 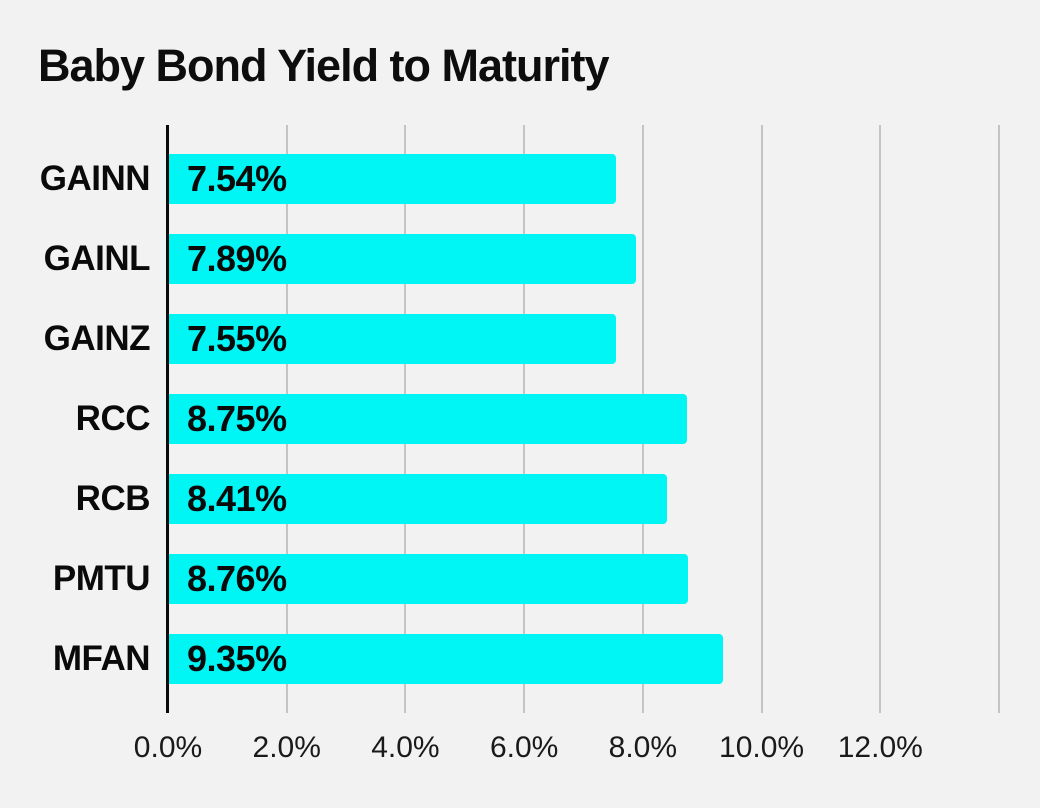 What do you see at coordinates (524, 747) in the screenshot?
I see `x-tick-label-6pct: 6.0%` at bounding box center [524, 747].